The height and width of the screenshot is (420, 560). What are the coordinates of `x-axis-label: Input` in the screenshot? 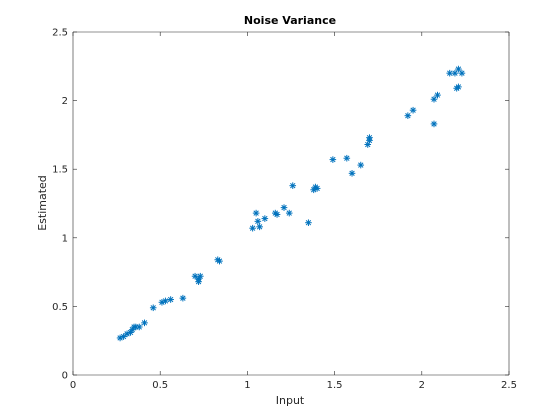 It's located at (290, 400).